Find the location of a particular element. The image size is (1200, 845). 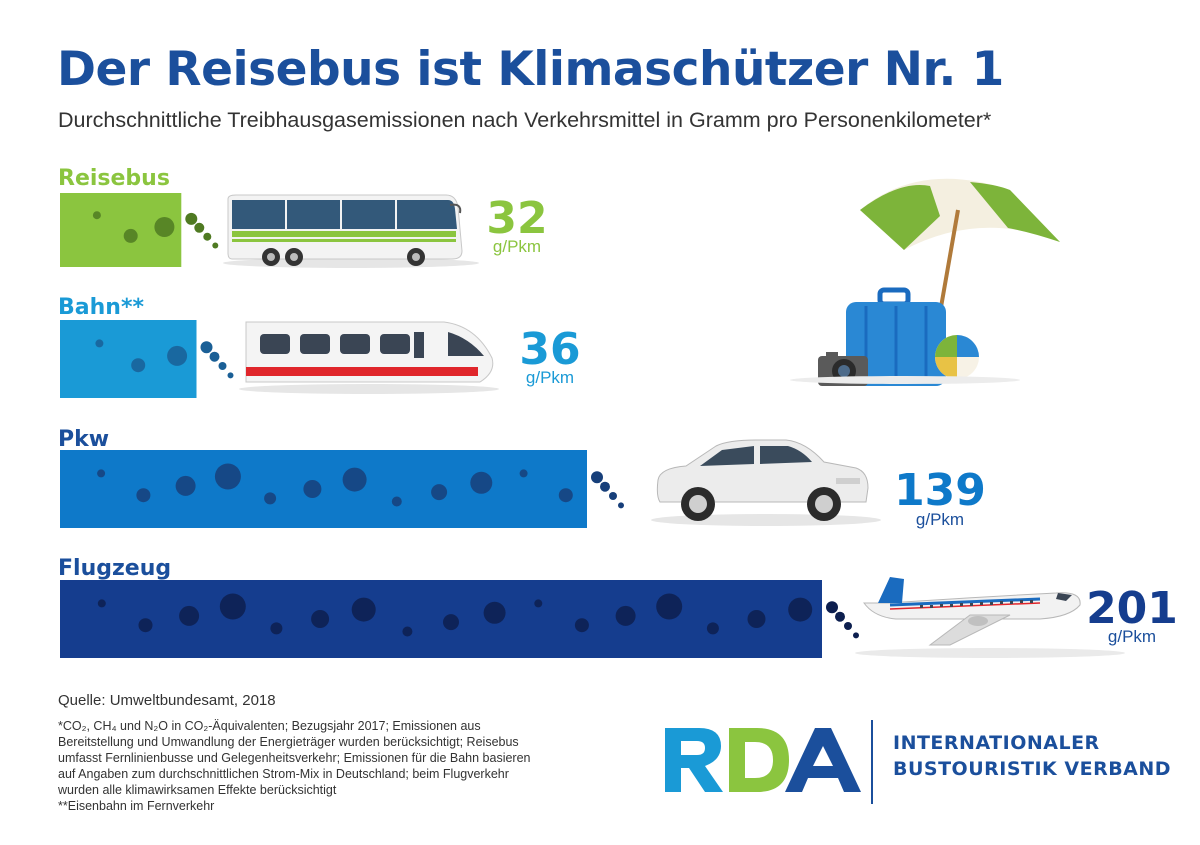

unit-flugzeug: g/Pkm is located at coordinates (1132, 636).